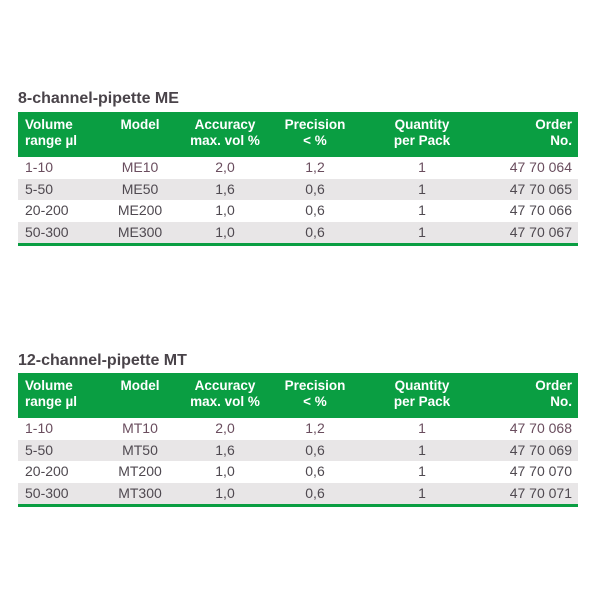 This screenshot has width=600, height=600. Describe the element at coordinates (540, 167) in the screenshot. I see `cell-order-no: 47 70 064` at that location.